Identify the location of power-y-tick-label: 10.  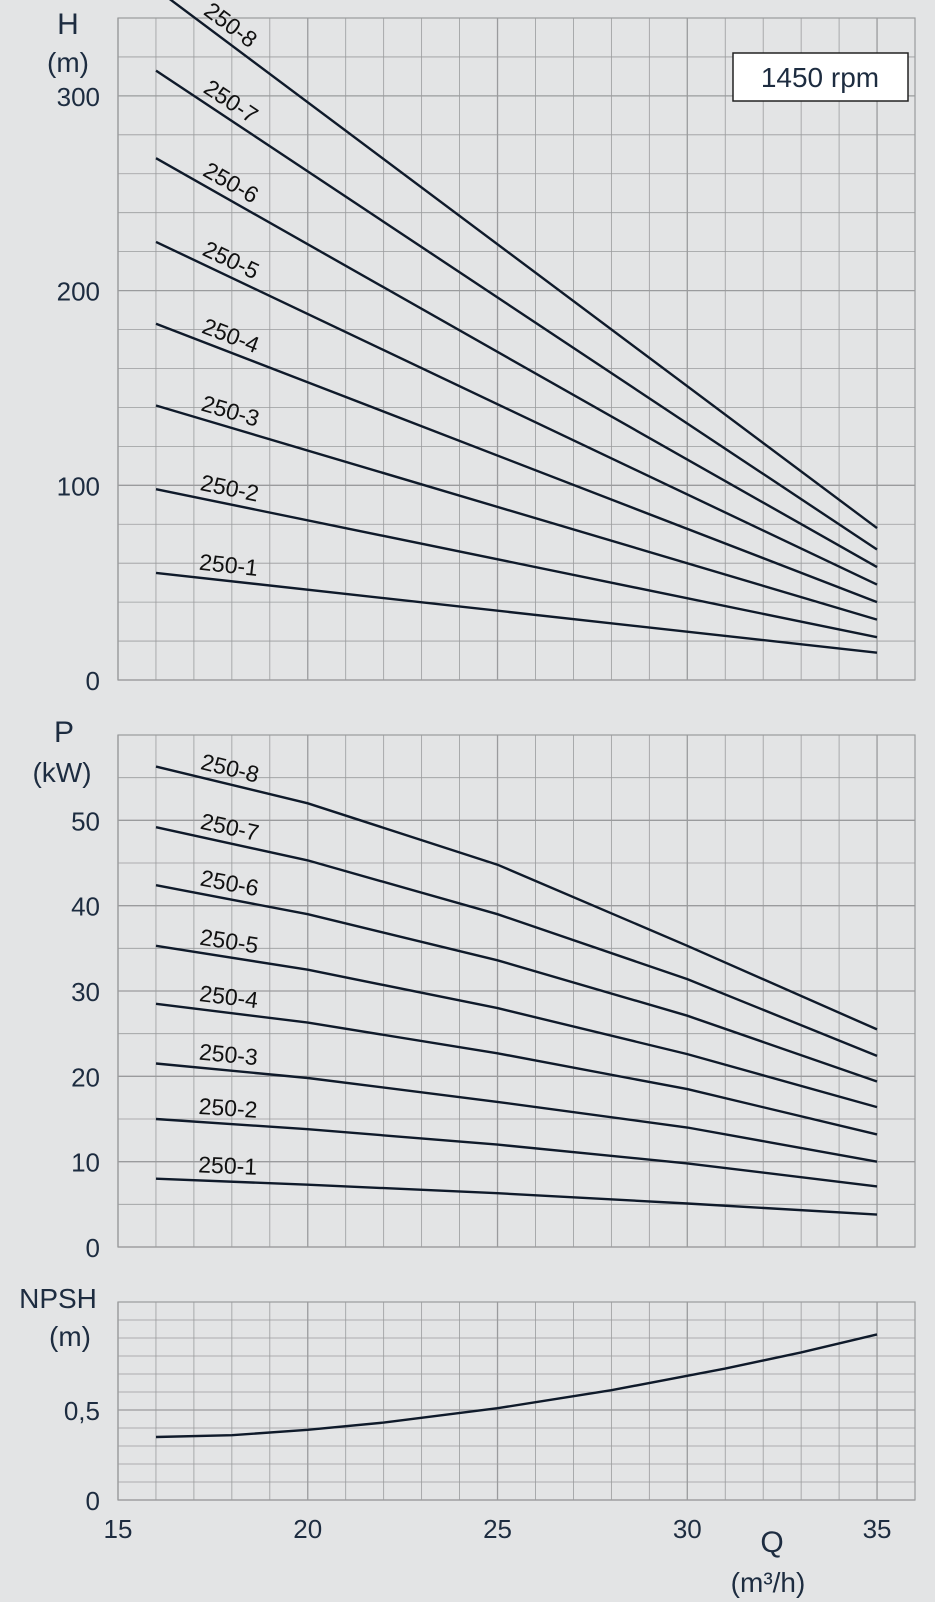
(85, 1163).